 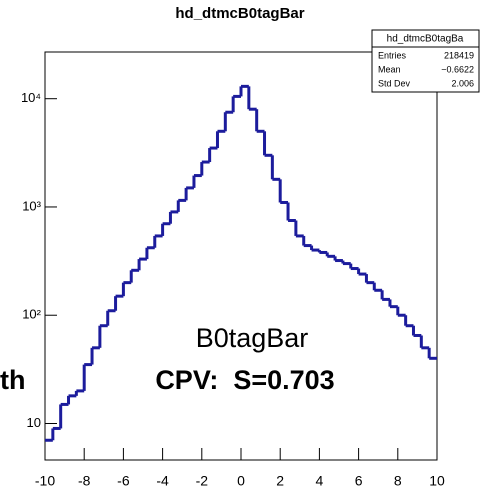 What do you see at coordinates (359, 481) in the screenshot?
I see `x-tick-label: 6` at bounding box center [359, 481].